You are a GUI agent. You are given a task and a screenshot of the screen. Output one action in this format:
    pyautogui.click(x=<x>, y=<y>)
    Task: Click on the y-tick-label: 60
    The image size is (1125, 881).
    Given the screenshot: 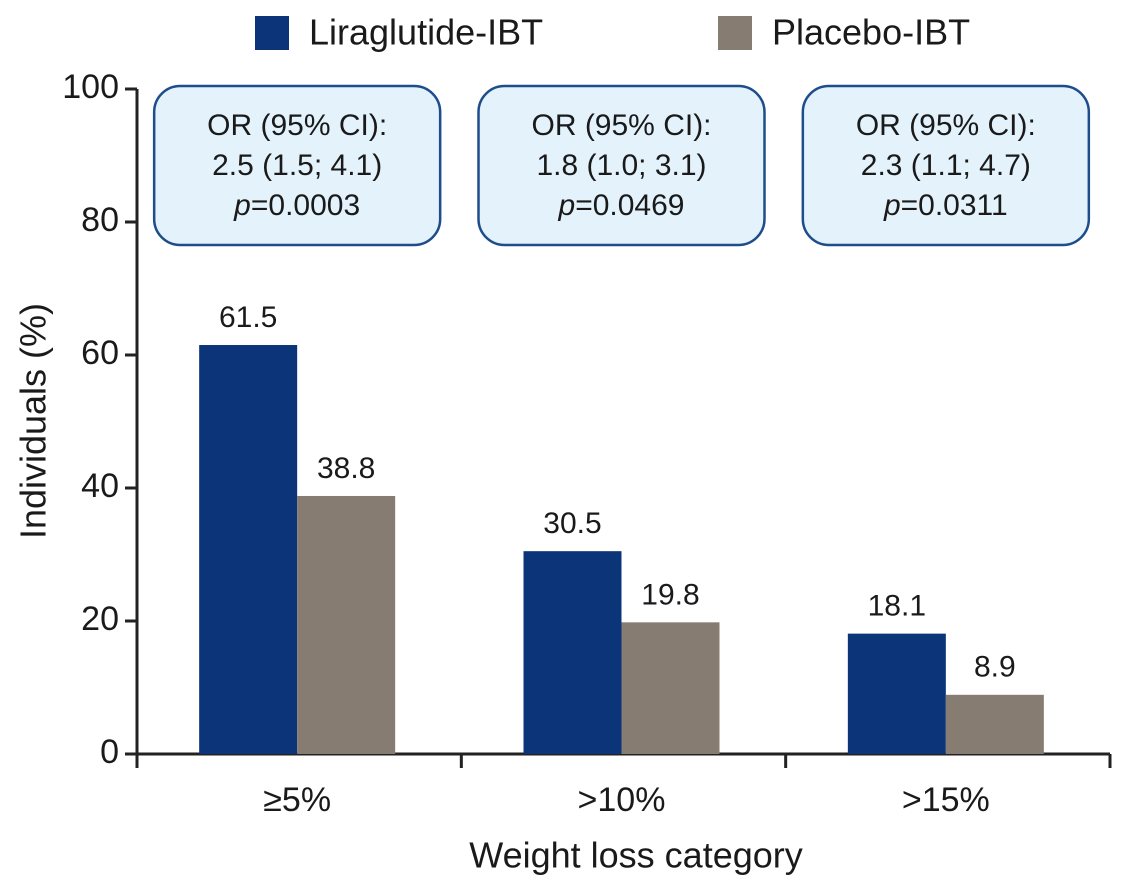 What is the action you would take?
    pyautogui.click(x=100, y=353)
    